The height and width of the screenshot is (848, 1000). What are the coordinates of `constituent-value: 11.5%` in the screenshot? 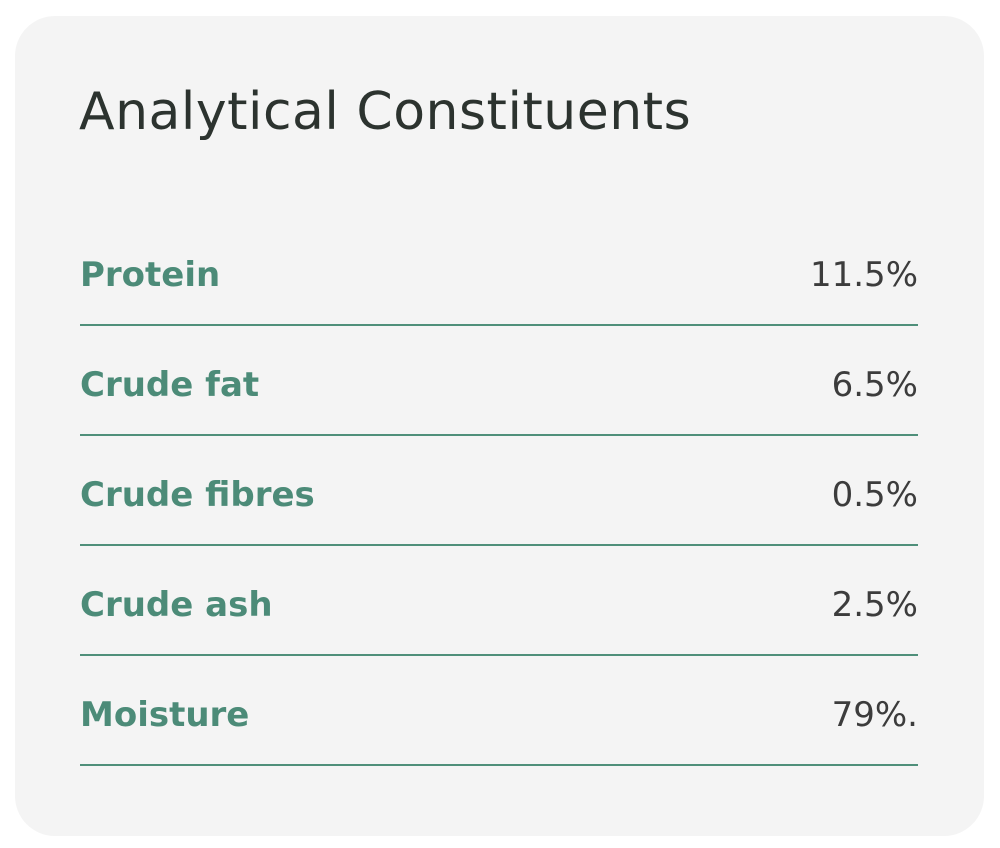 It's located at (863, 275).